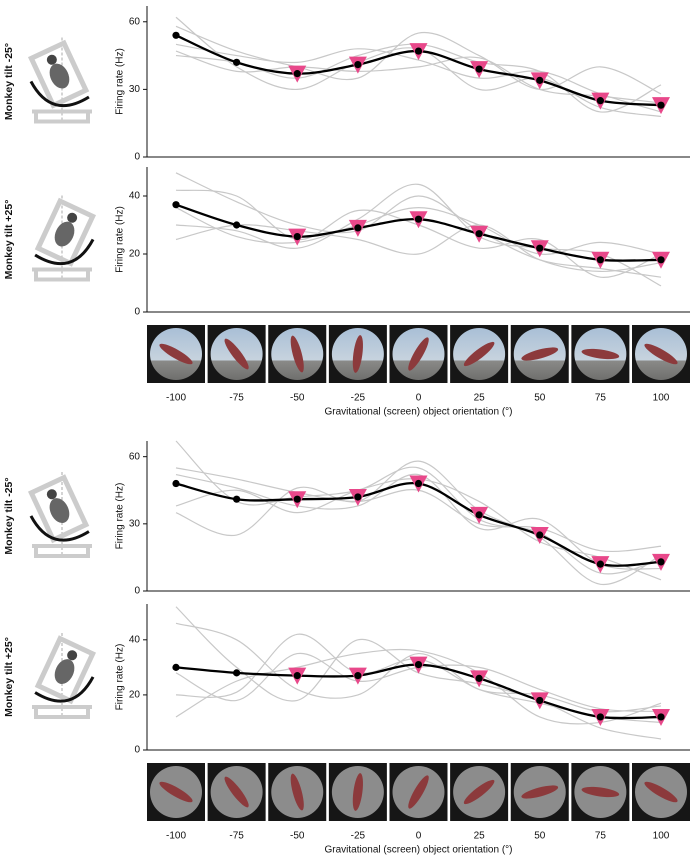 The image size is (690, 859). What do you see at coordinates (297, 836) in the screenshot?
I see `x-tick-label: -50` at bounding box center [297, 836].